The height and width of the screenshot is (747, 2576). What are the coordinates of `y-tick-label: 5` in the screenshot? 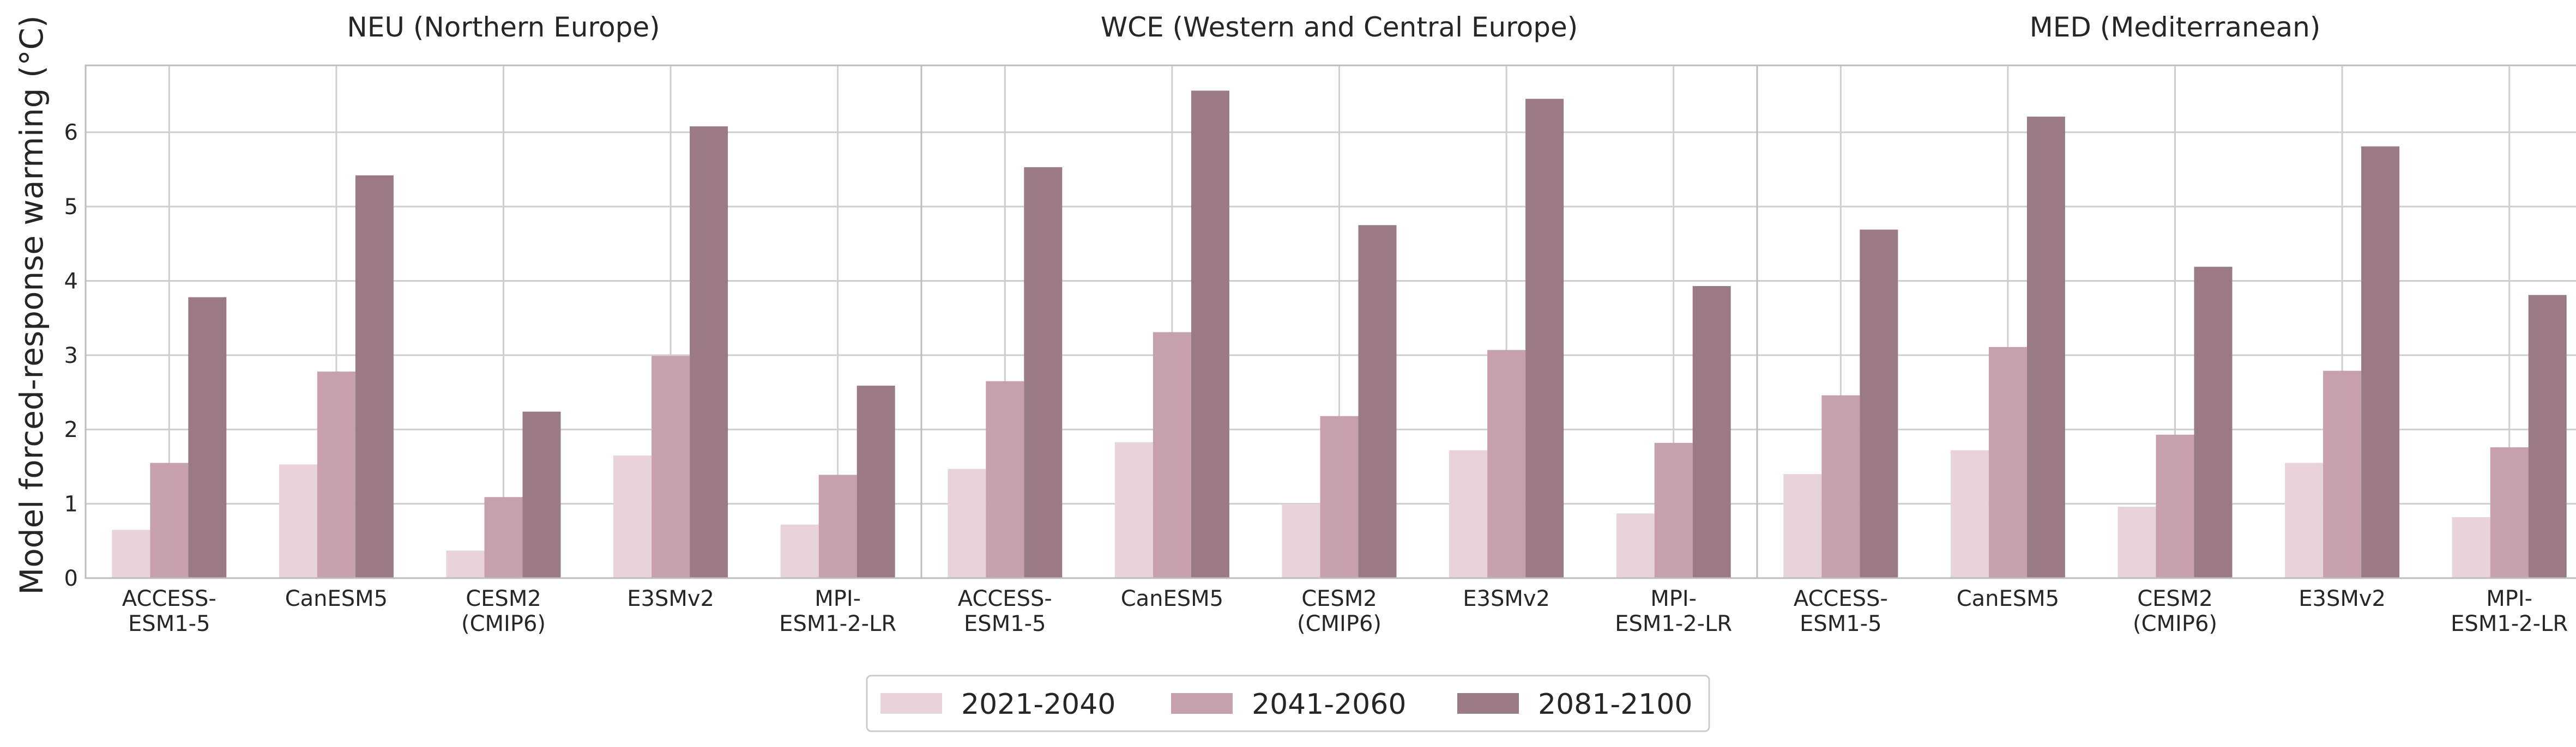 It's located at (71, 207).